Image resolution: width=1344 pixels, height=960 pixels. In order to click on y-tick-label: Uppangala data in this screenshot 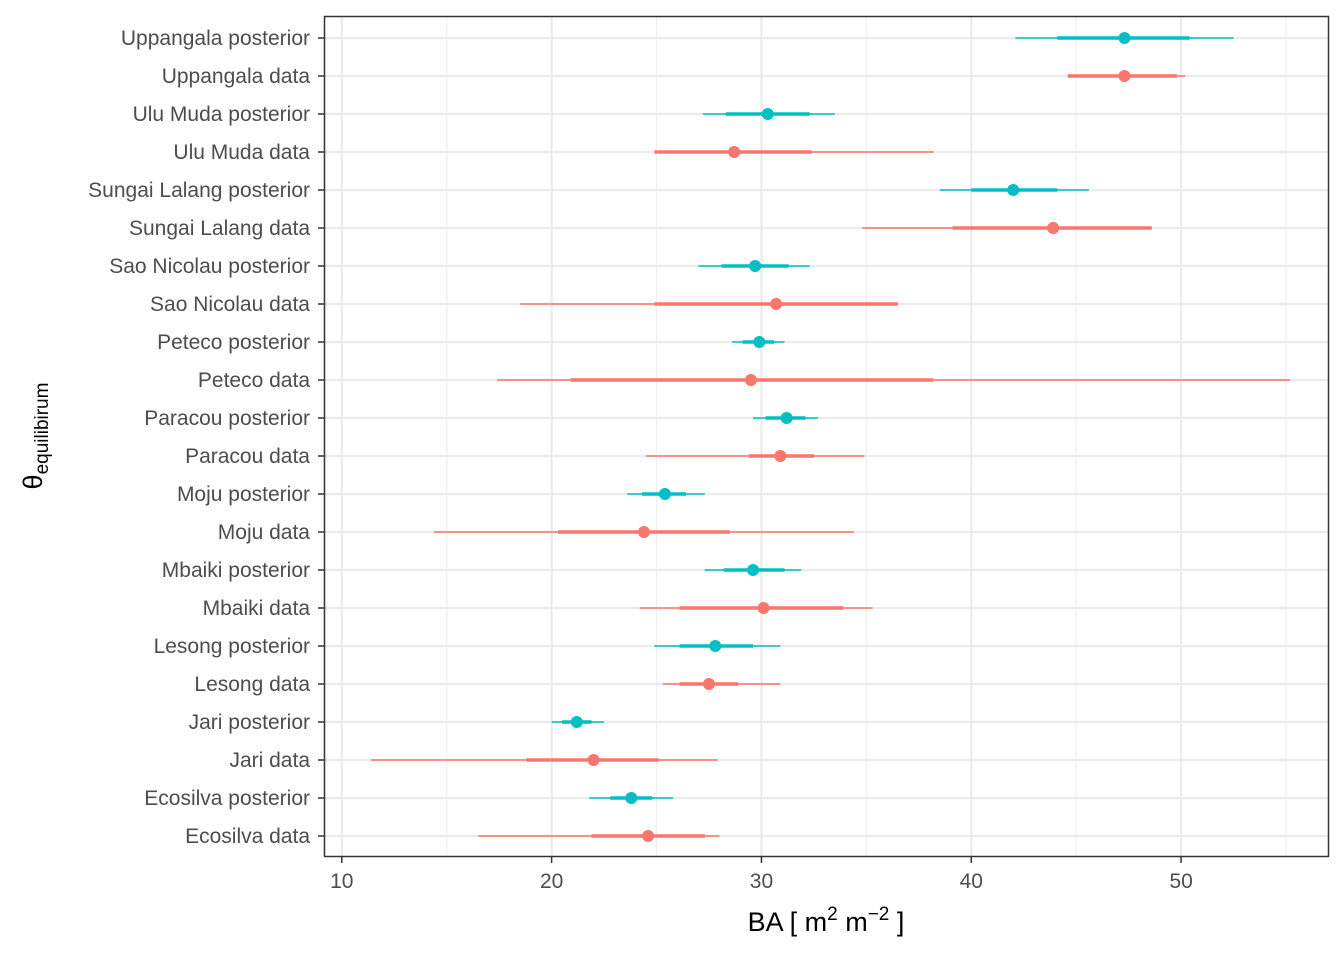, I will do `click(236, 76)`.